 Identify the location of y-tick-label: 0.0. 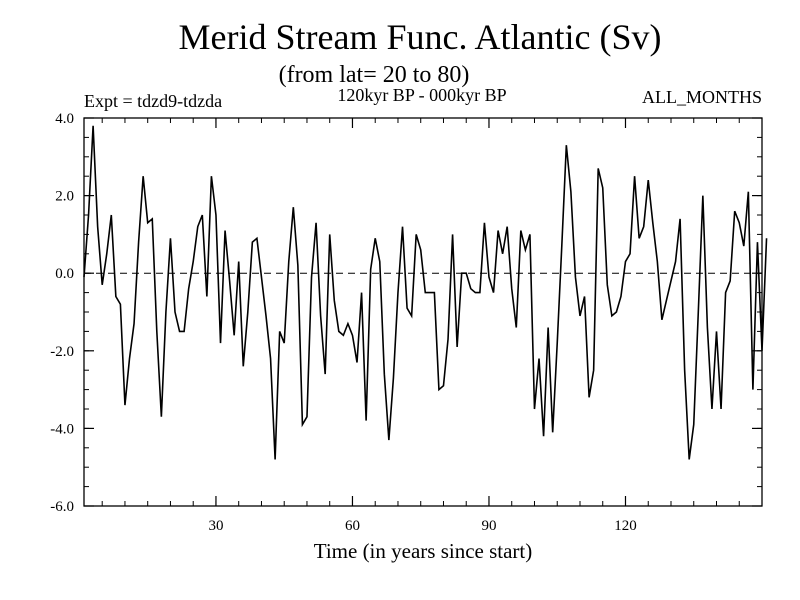
(64, 274).